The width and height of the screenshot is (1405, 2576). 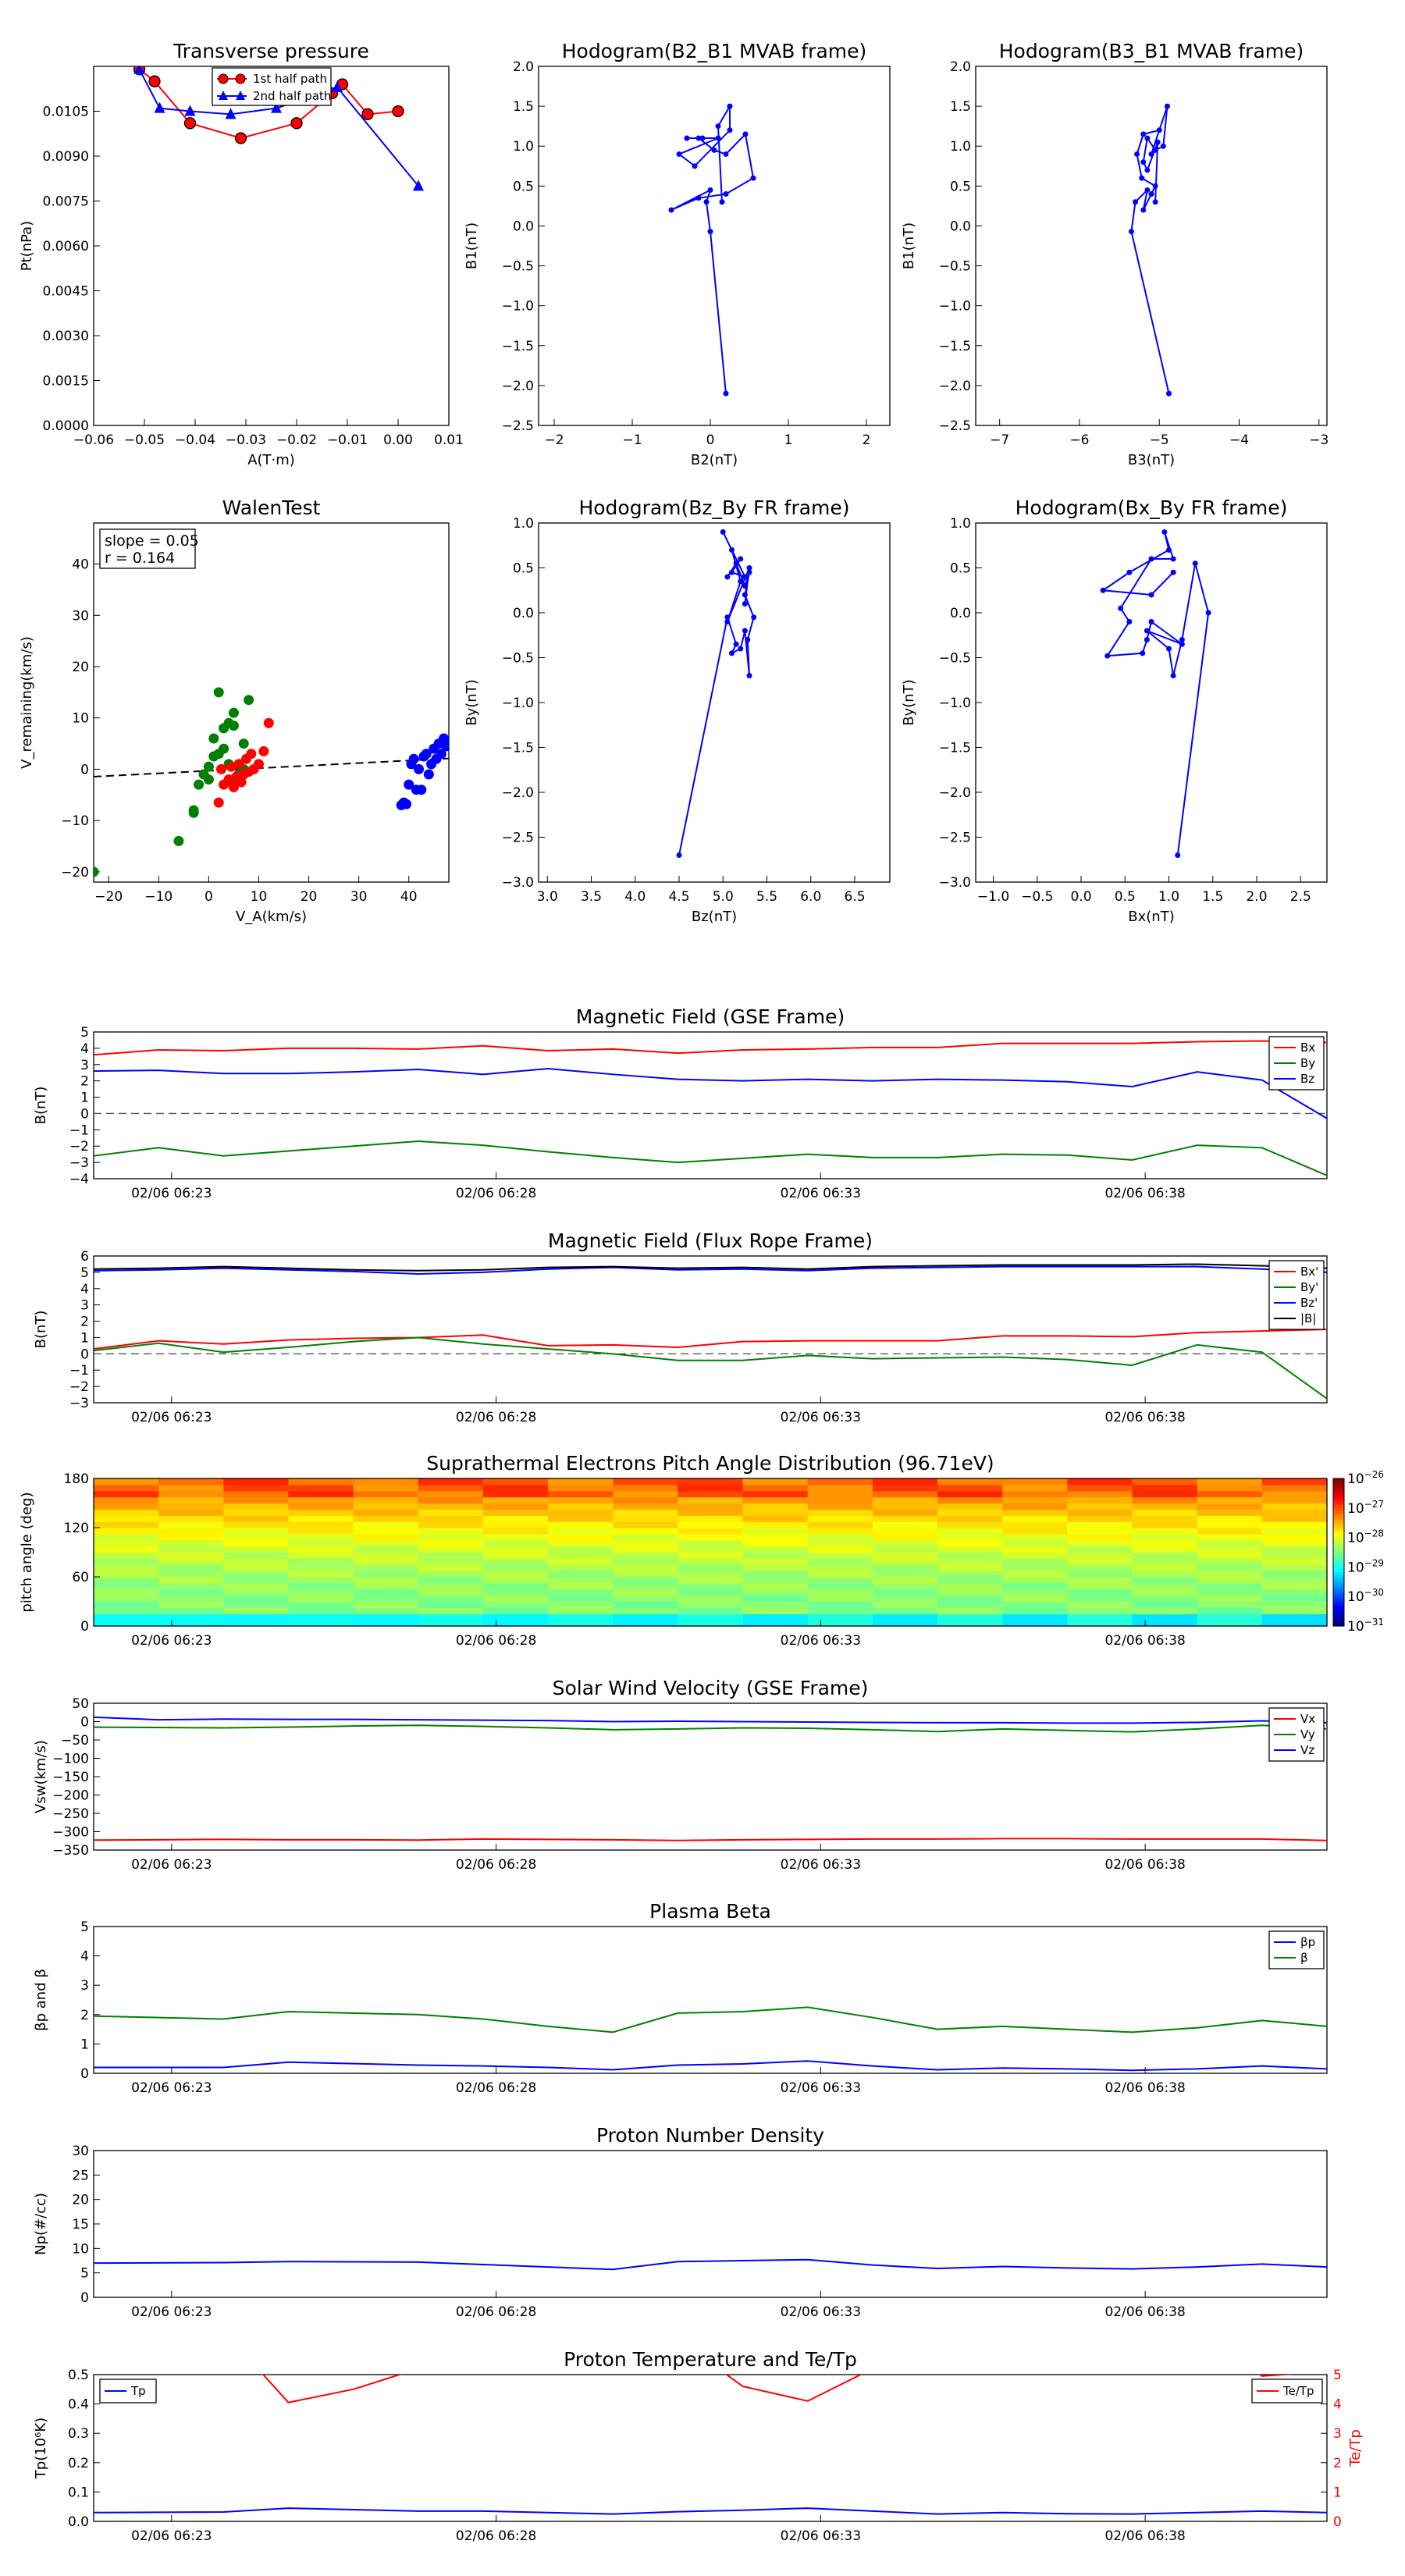 I want to click on x-tick-label: 02/06 06:28, so click(x=496, y=2088).